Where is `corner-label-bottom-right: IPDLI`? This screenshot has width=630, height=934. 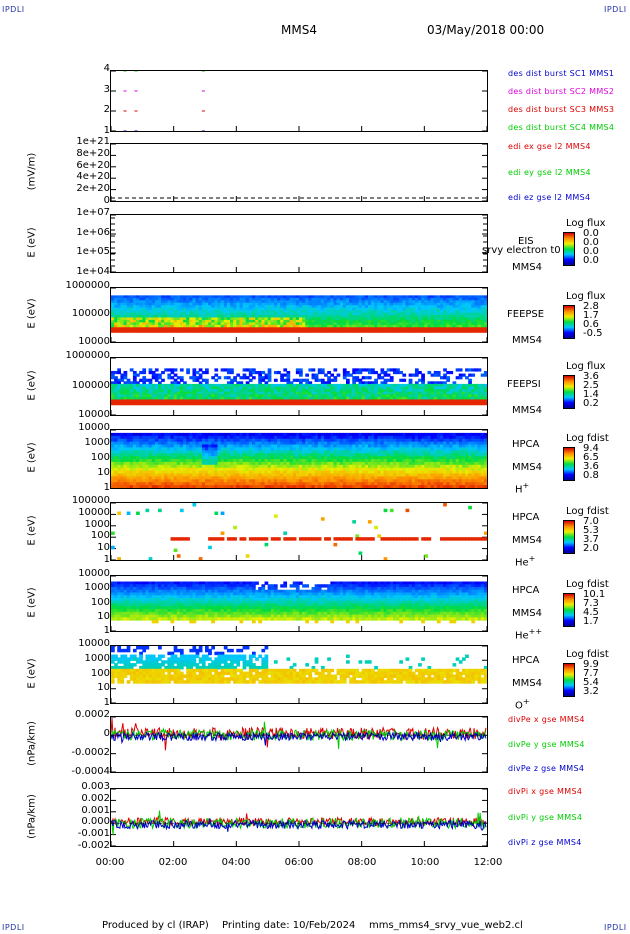
corner-label-bottom-right: IPDLI is located at coordinates (615, 927).